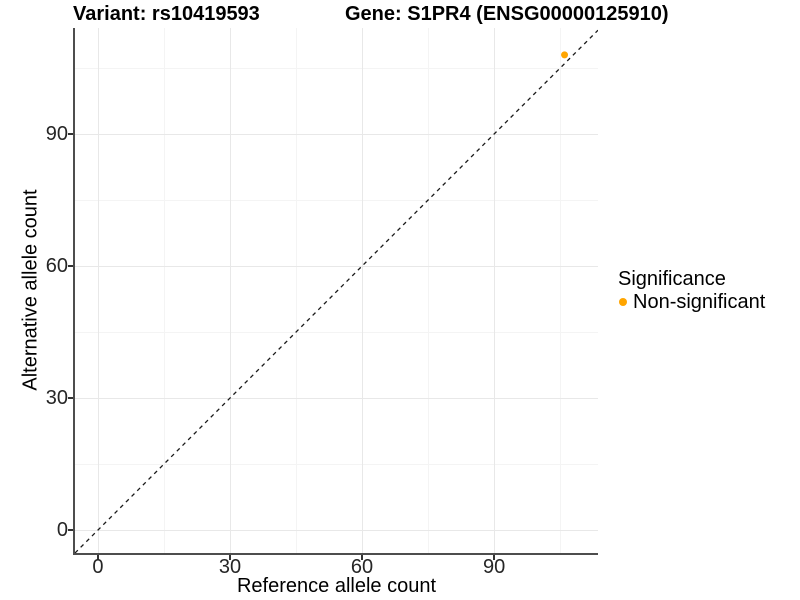  What do you see at coordinates (56, 398) in the screenshot?
I see `y-tick-label: 30` at bounding box center [56, 398].